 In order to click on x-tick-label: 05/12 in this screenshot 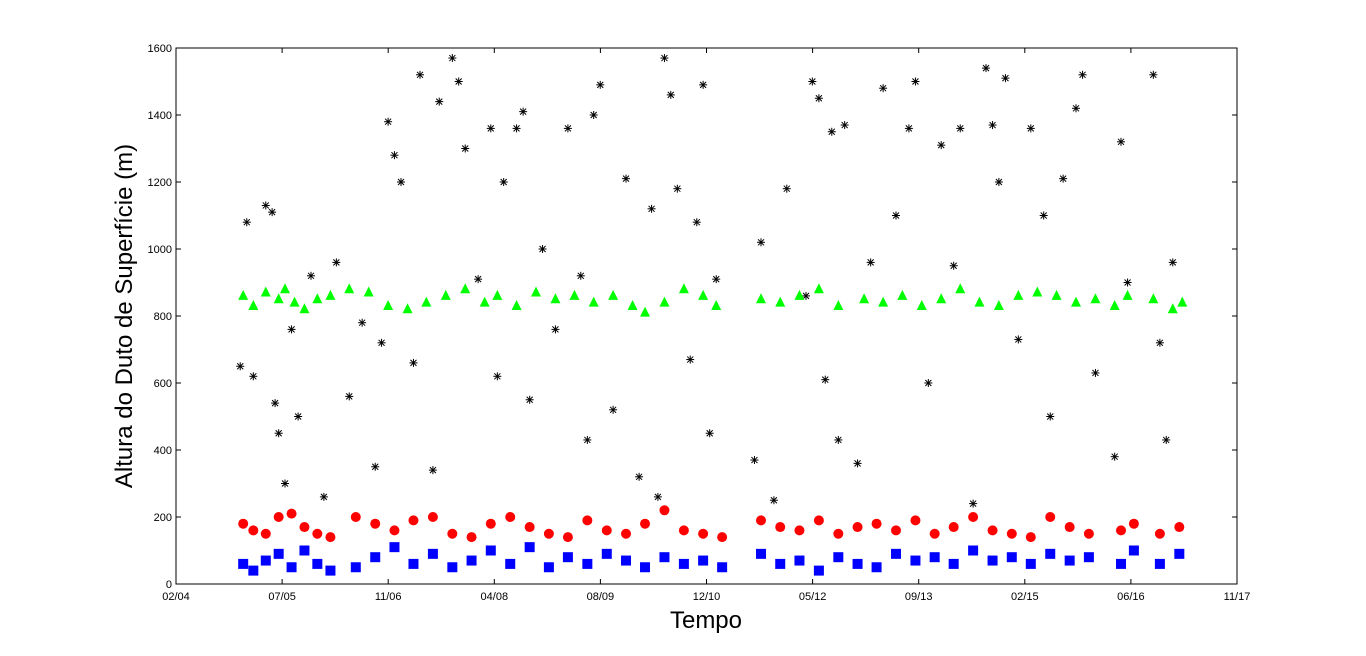, I will do `click(813, 597)`.